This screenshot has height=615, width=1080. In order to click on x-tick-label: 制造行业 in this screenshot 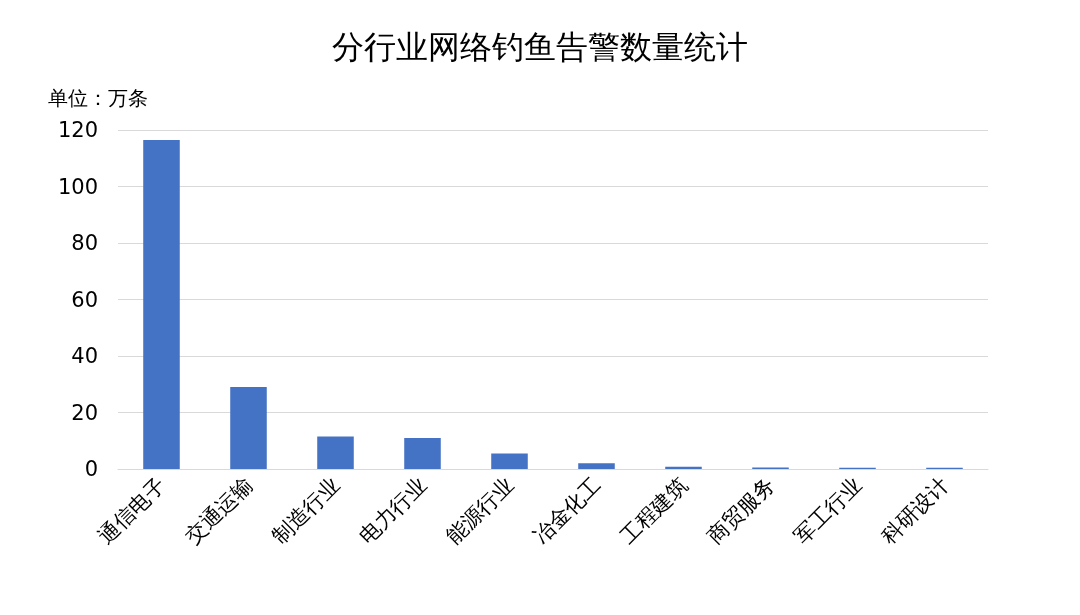, I will do `click(305, 510)`.